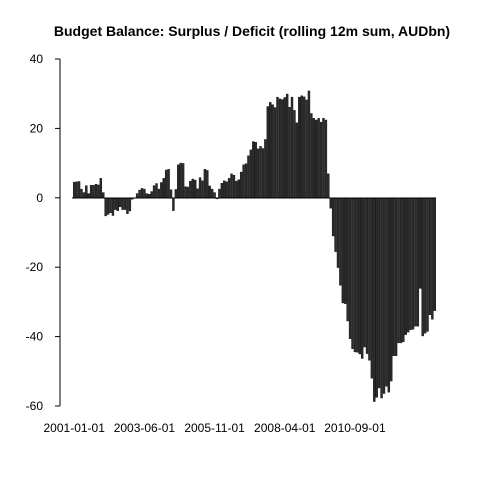 The height and width of the screenshot is (480, 480). Describe the element at coordinates (75, 428) in the screenshot. I see `x-tick-label: 2001-01-01` at that location.